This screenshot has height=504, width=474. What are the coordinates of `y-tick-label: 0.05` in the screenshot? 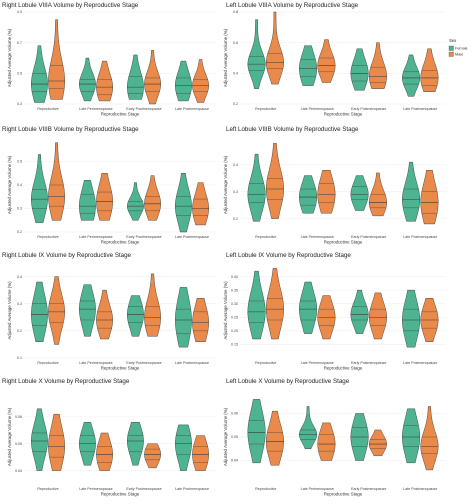 It's located at (18, 444).